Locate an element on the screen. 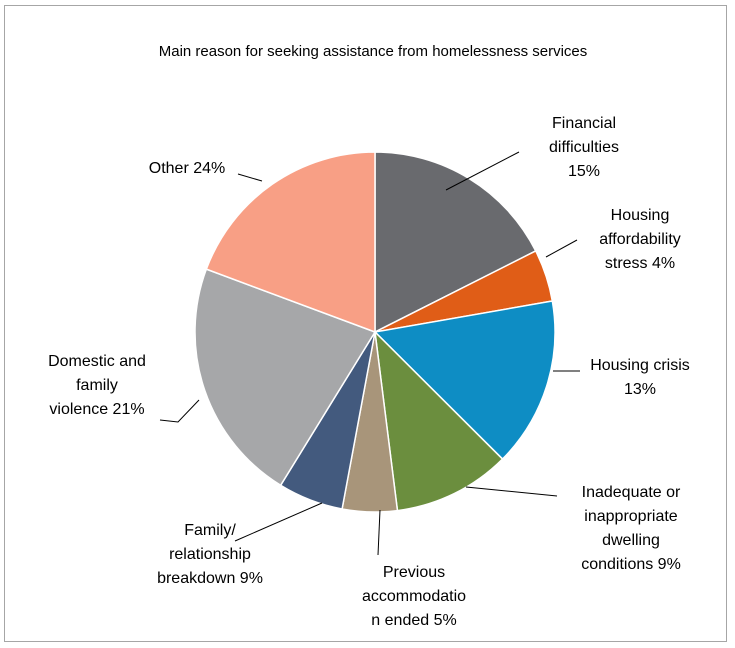 The height and width of the screenshot is (648, 735). pie-slice-domestic-and-family-violence is located at coordinates (285, 377).